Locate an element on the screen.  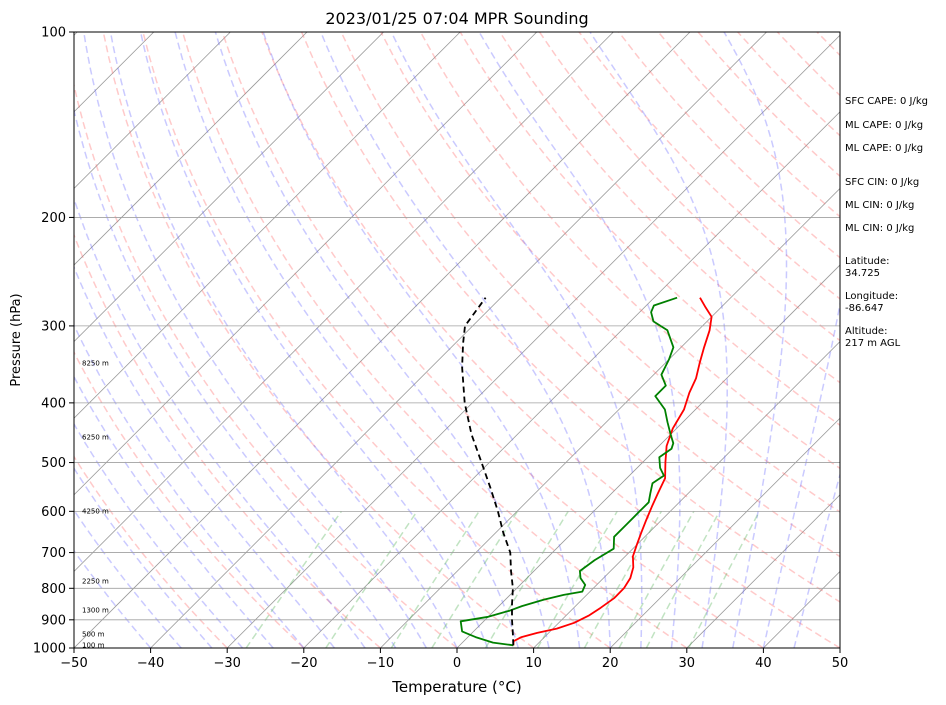
x-axis-ticks: −50 −40 −30 −20 −10 0 10 20 30 40 50 is located at coordinates (454, 659).